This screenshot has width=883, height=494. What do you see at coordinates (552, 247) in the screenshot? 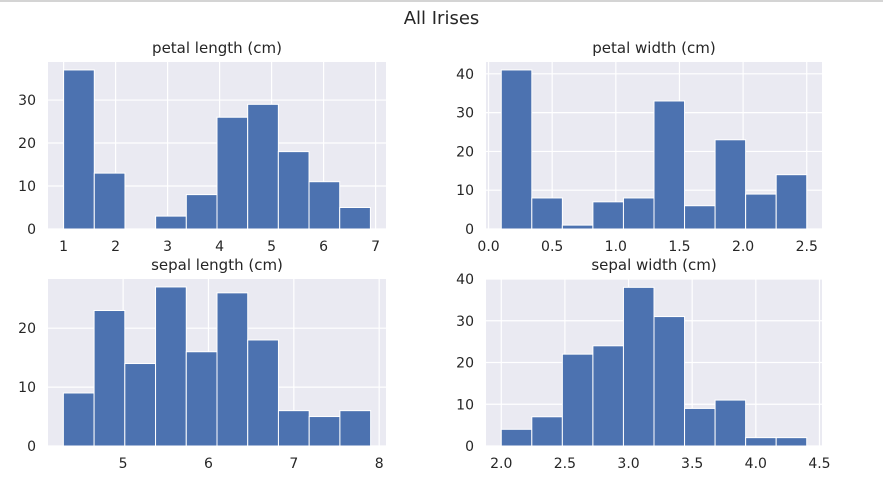
I see `x-tick-label: 0.5` at bounding box center [552, 247].